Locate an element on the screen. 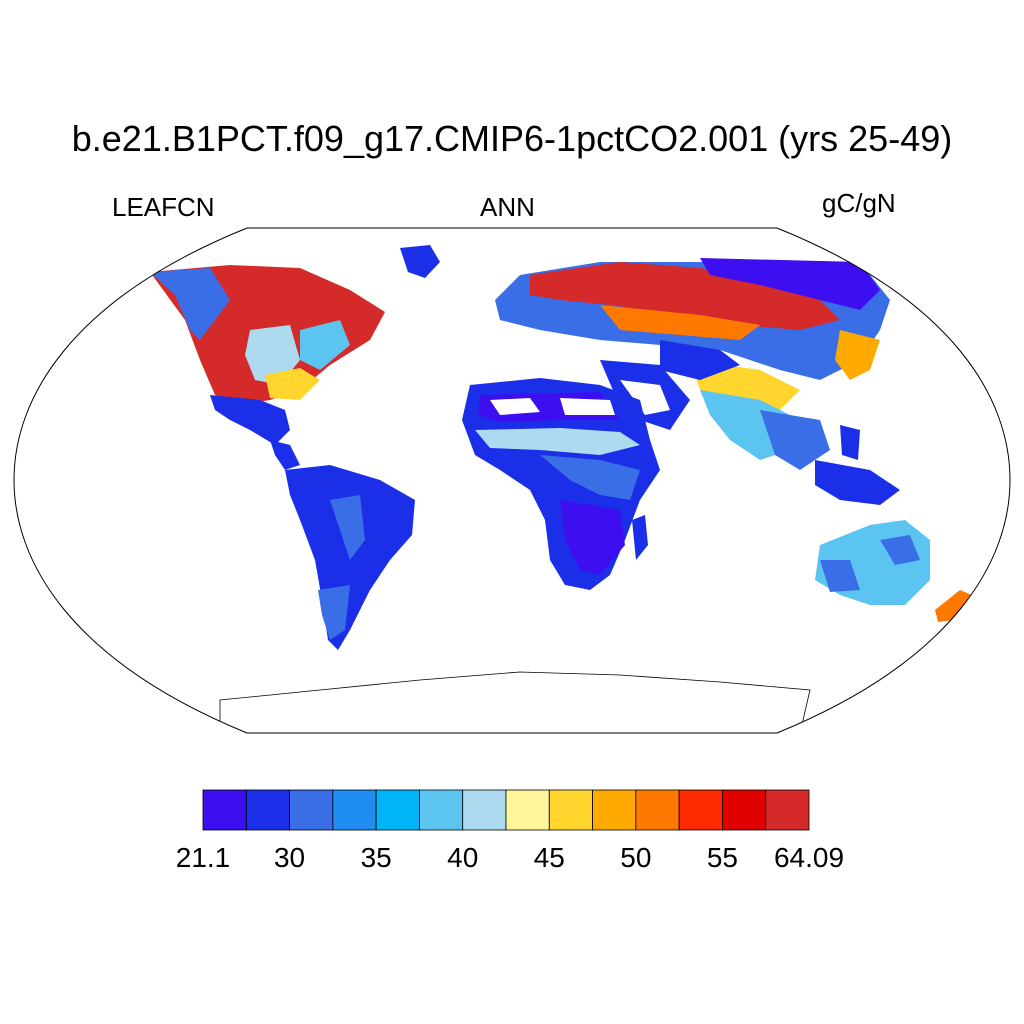  variable-label: LEAFCN is located at coordinates (163, 207).